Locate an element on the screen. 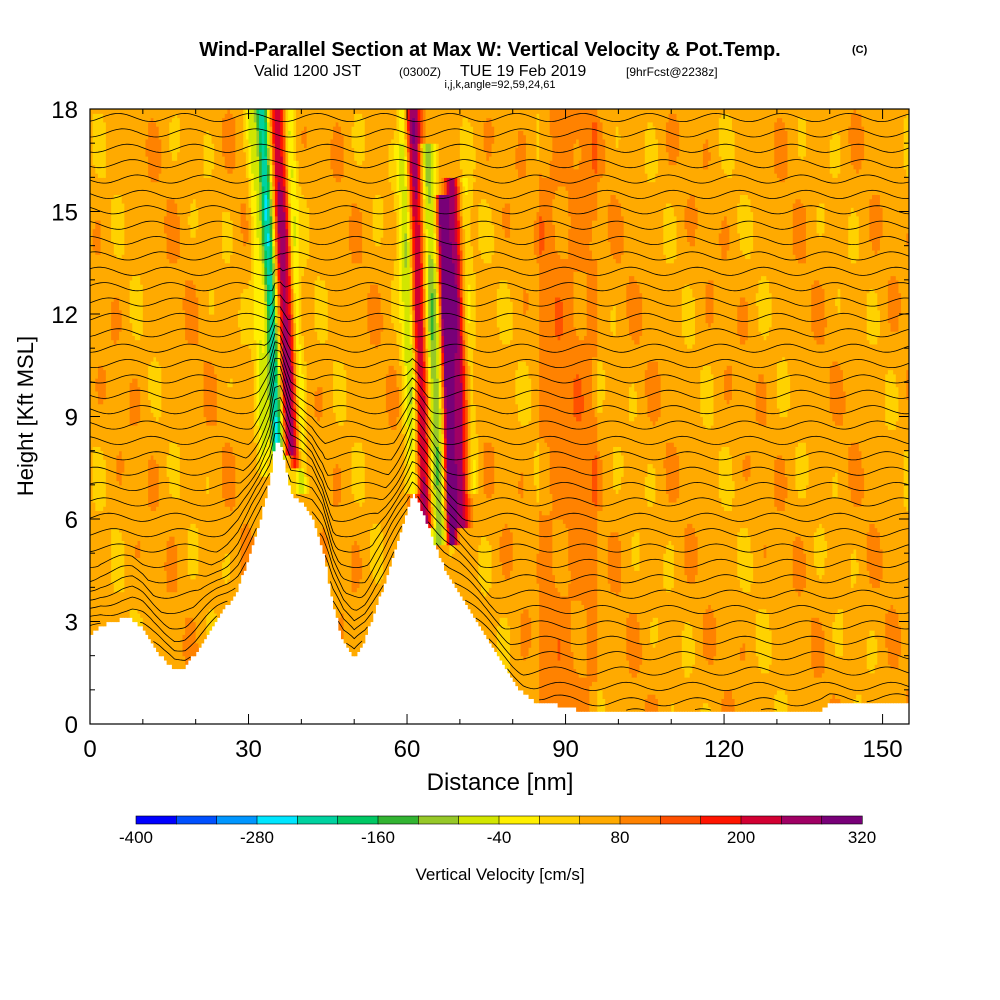 The width and height of the screenshot is (1000, 1000). y-tick-label: 15 is located at coordinates (64, 213).